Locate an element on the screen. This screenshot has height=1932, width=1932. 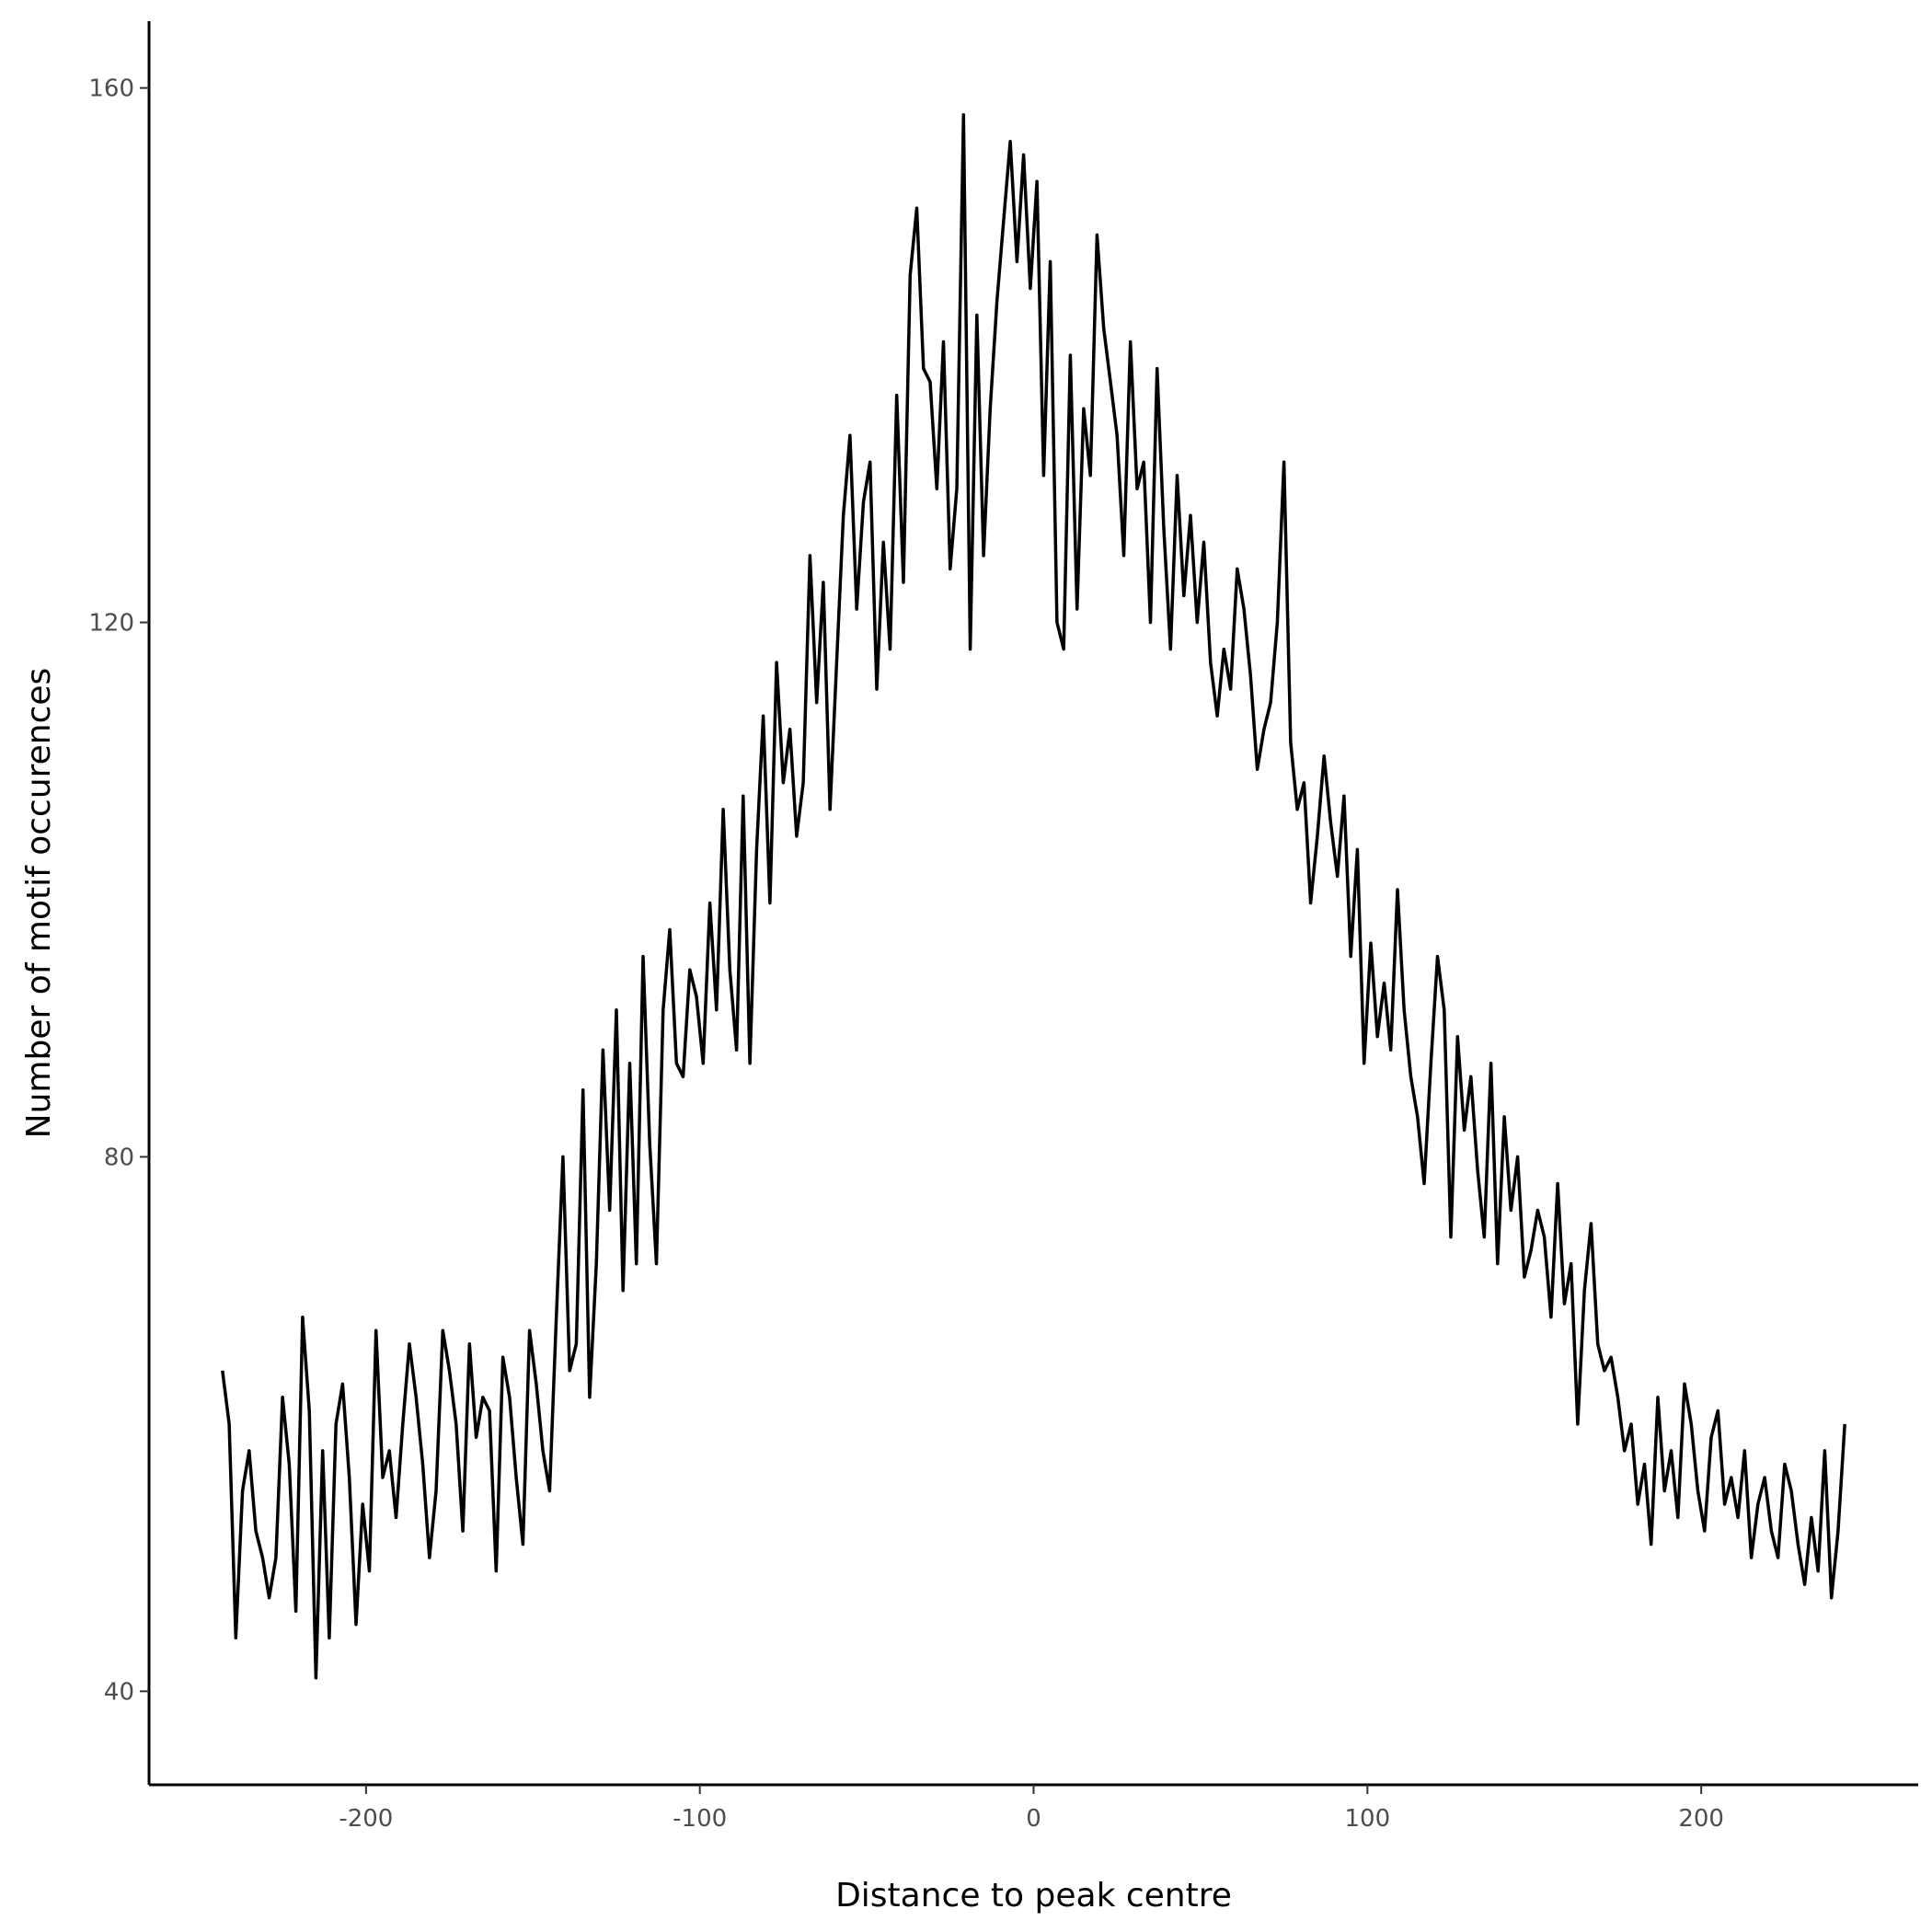
x-axis-ticks: -200 -100 0 100 200 is located at coordinates (1031, 1809).